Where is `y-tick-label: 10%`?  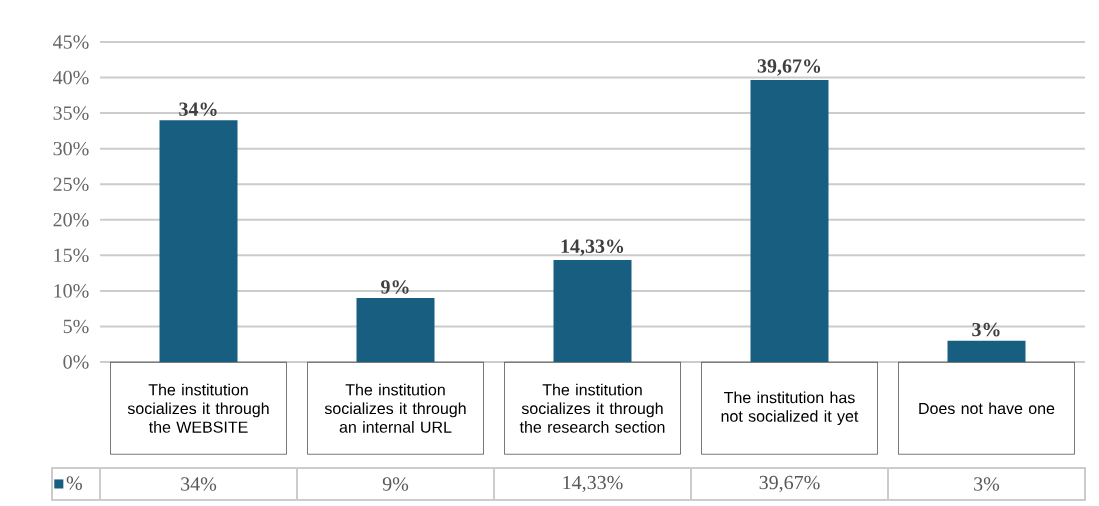 y-tick-label: 10% is located at coordinates (71, 291).